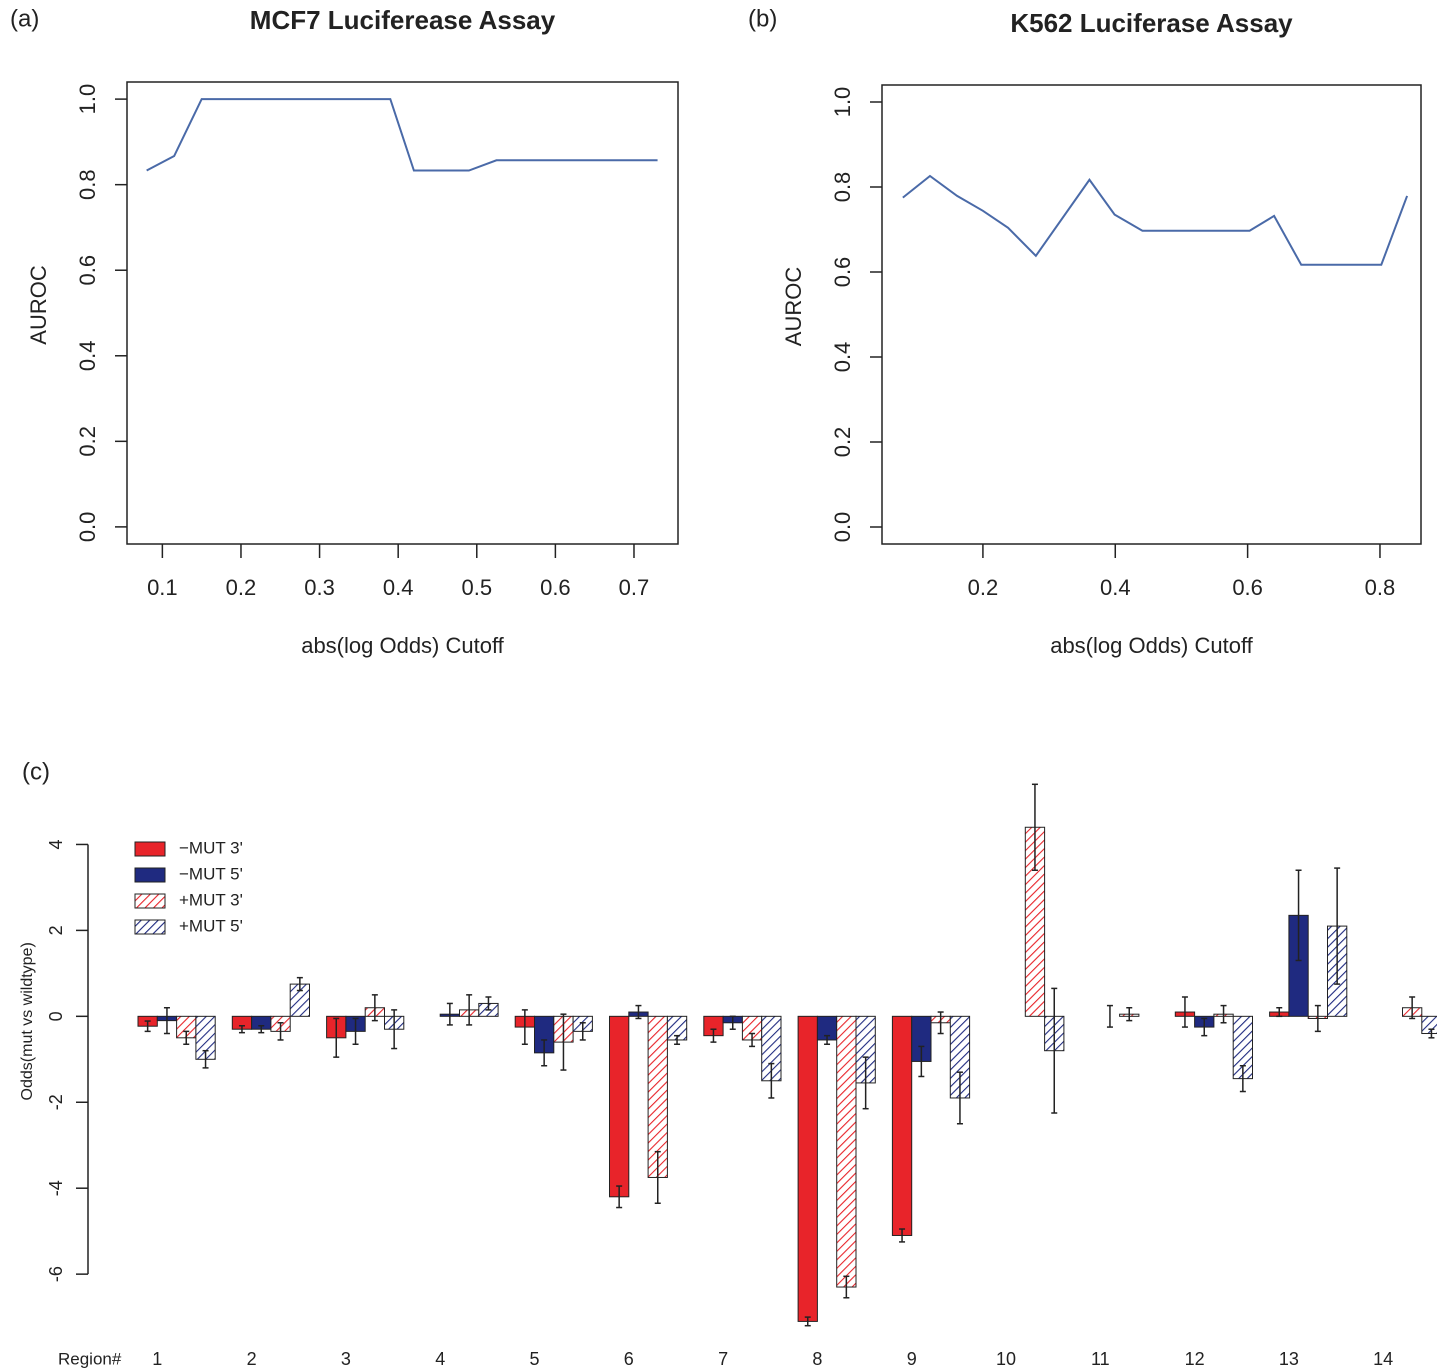 The width and height of the screenshot is (1437, 1371). What do you see at coordinates (723, 1359) in the screenshot?
I see `x-tick-label: 7` at bounding box center [723, 1359].